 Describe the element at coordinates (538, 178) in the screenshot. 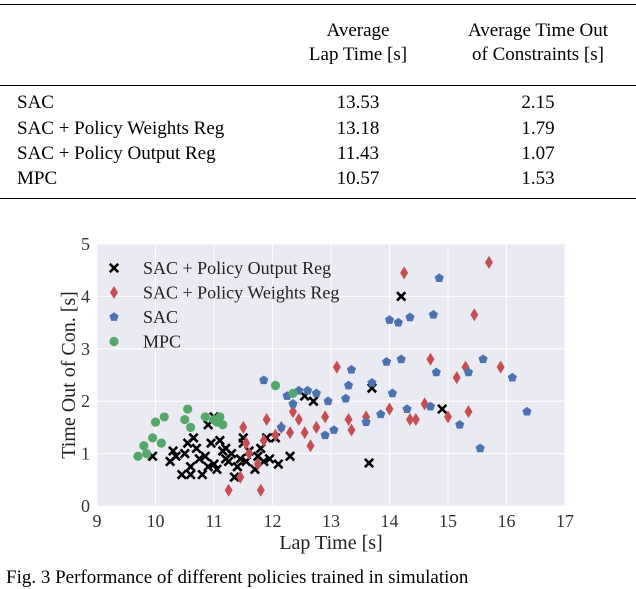

I see `time-out-value: 1.53` at that location.